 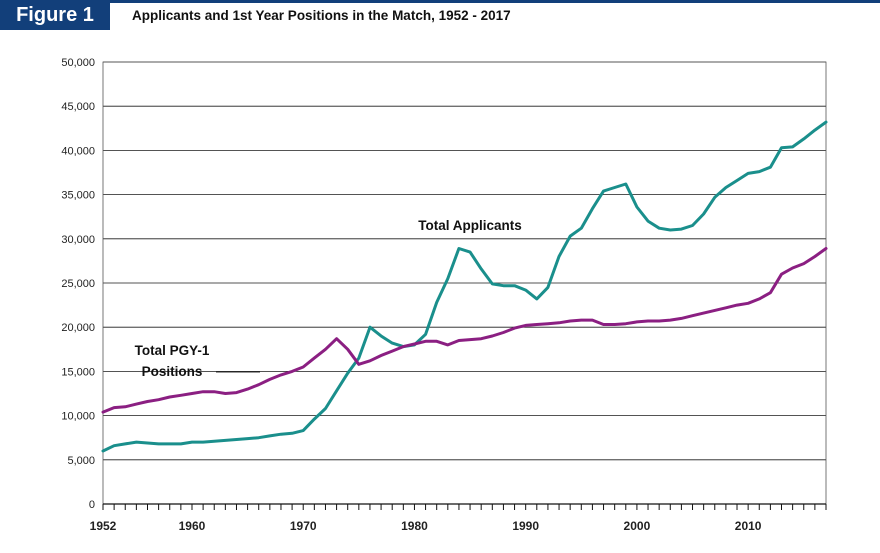 I want to click on y-tick-label: 35,000, so click(x=78, y=196).